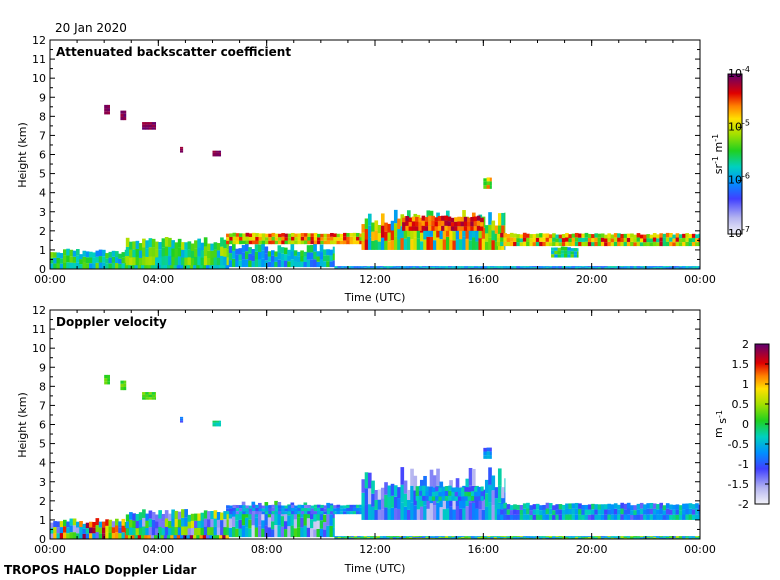 The image size is (780, 580). What do you see at coordinates (739, 72) in the screenshot?
I see `backscatter-colorbar-tick-label: 10-4` at bounding box center [739, 72].